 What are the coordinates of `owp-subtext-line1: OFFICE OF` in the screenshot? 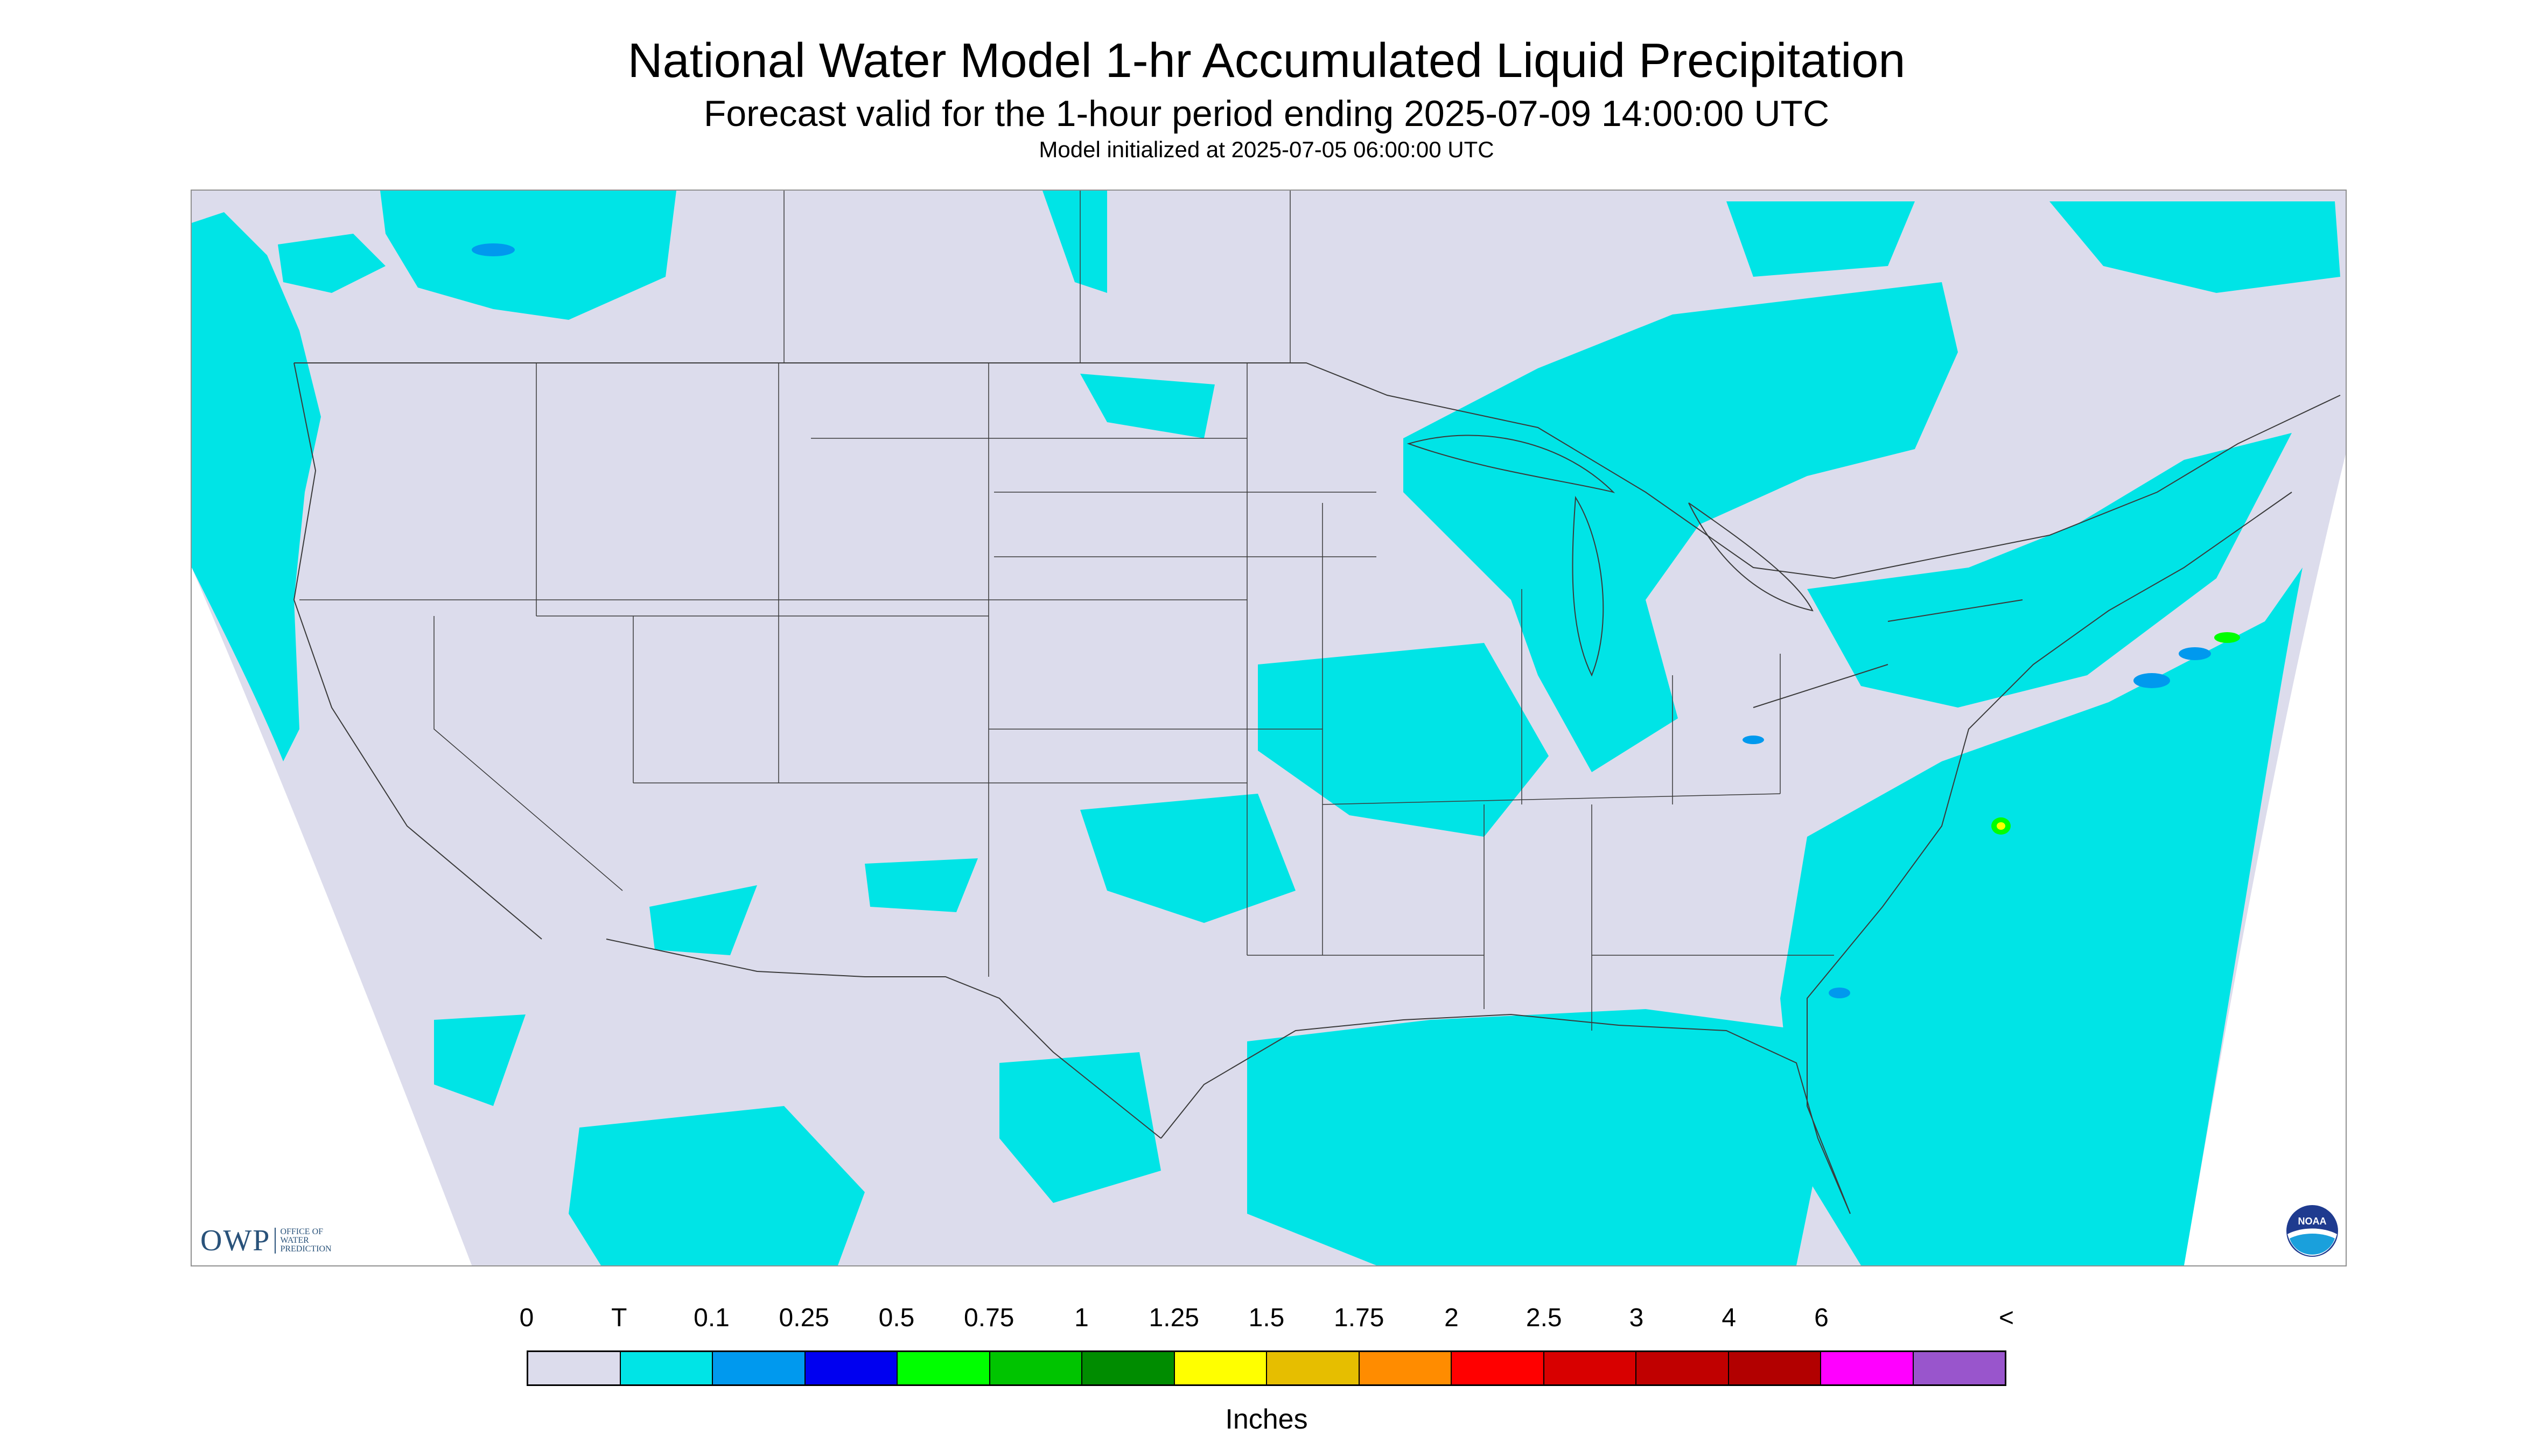 It's located at (302, 1231).